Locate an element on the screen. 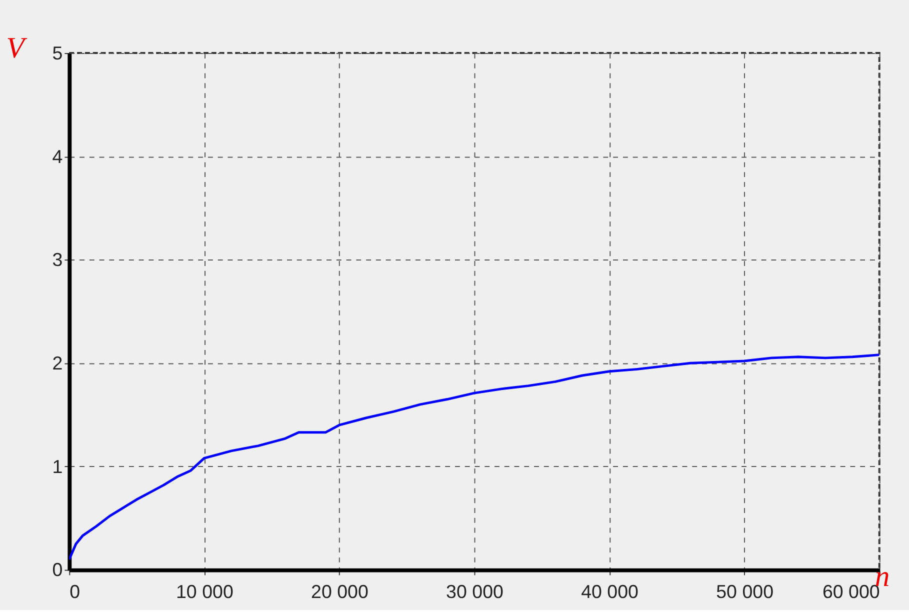 This screenshot has height=614, width=909. y-tick-label: 3 is located at coordinates (57, 259).